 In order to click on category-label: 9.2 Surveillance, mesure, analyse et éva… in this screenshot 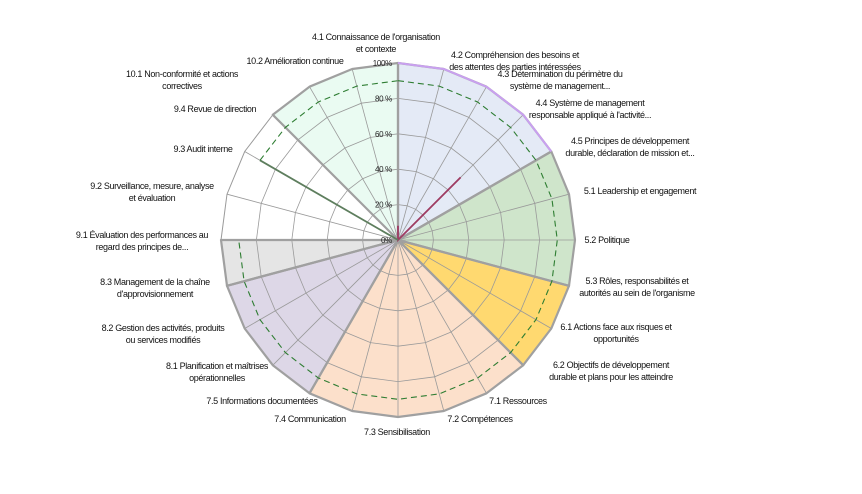, I will do `click(152, 192)`.